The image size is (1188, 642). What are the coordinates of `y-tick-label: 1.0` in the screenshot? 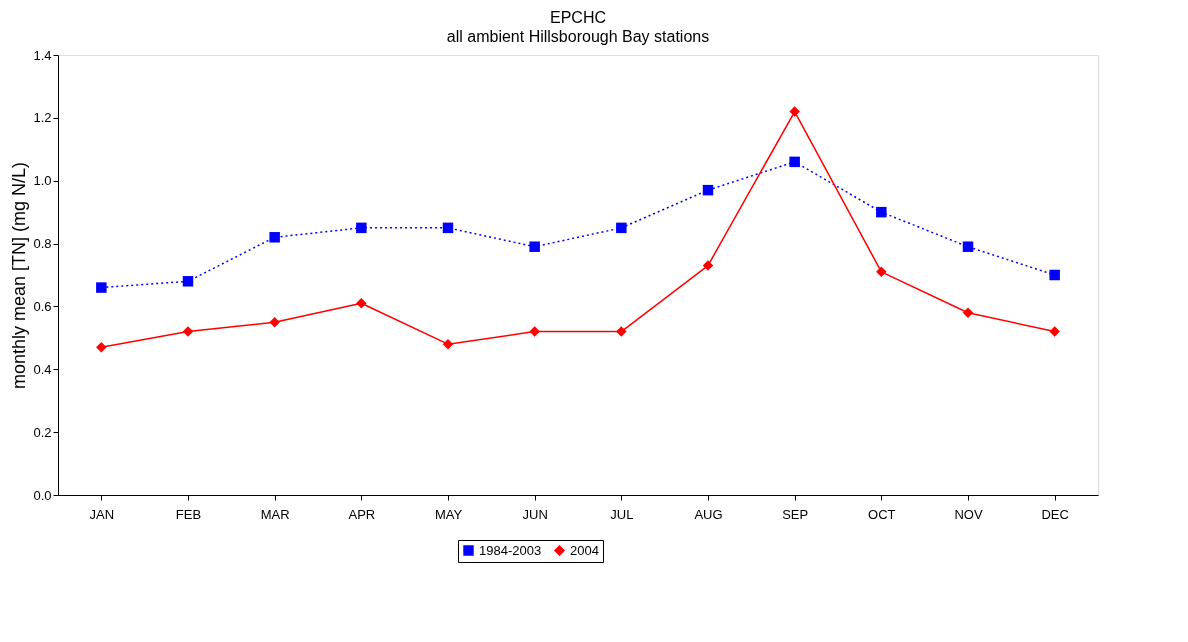 It's located at (42, 181).